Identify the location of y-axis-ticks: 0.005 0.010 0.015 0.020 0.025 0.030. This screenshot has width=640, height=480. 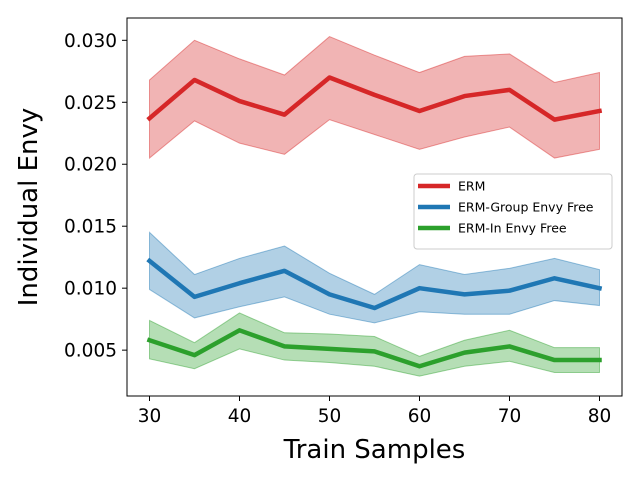
(95, 196).